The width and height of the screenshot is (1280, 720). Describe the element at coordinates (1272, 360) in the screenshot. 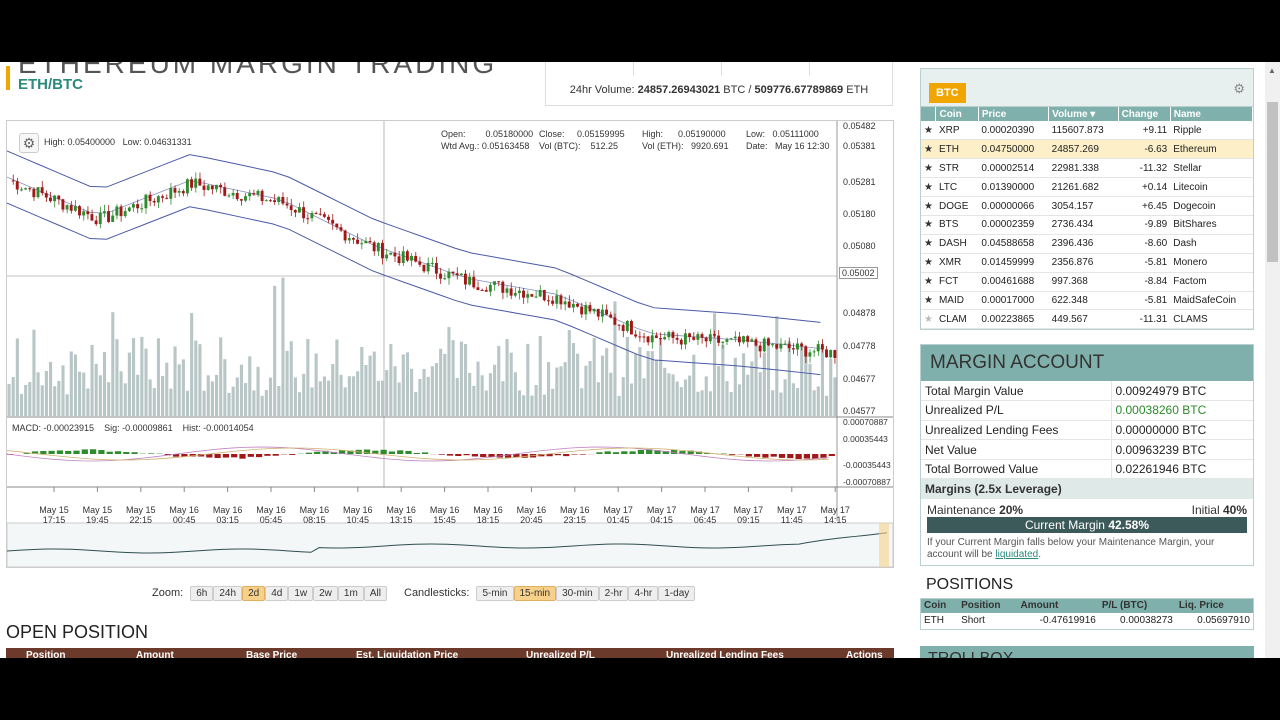

I see `scrollbar: ▲` at that location.